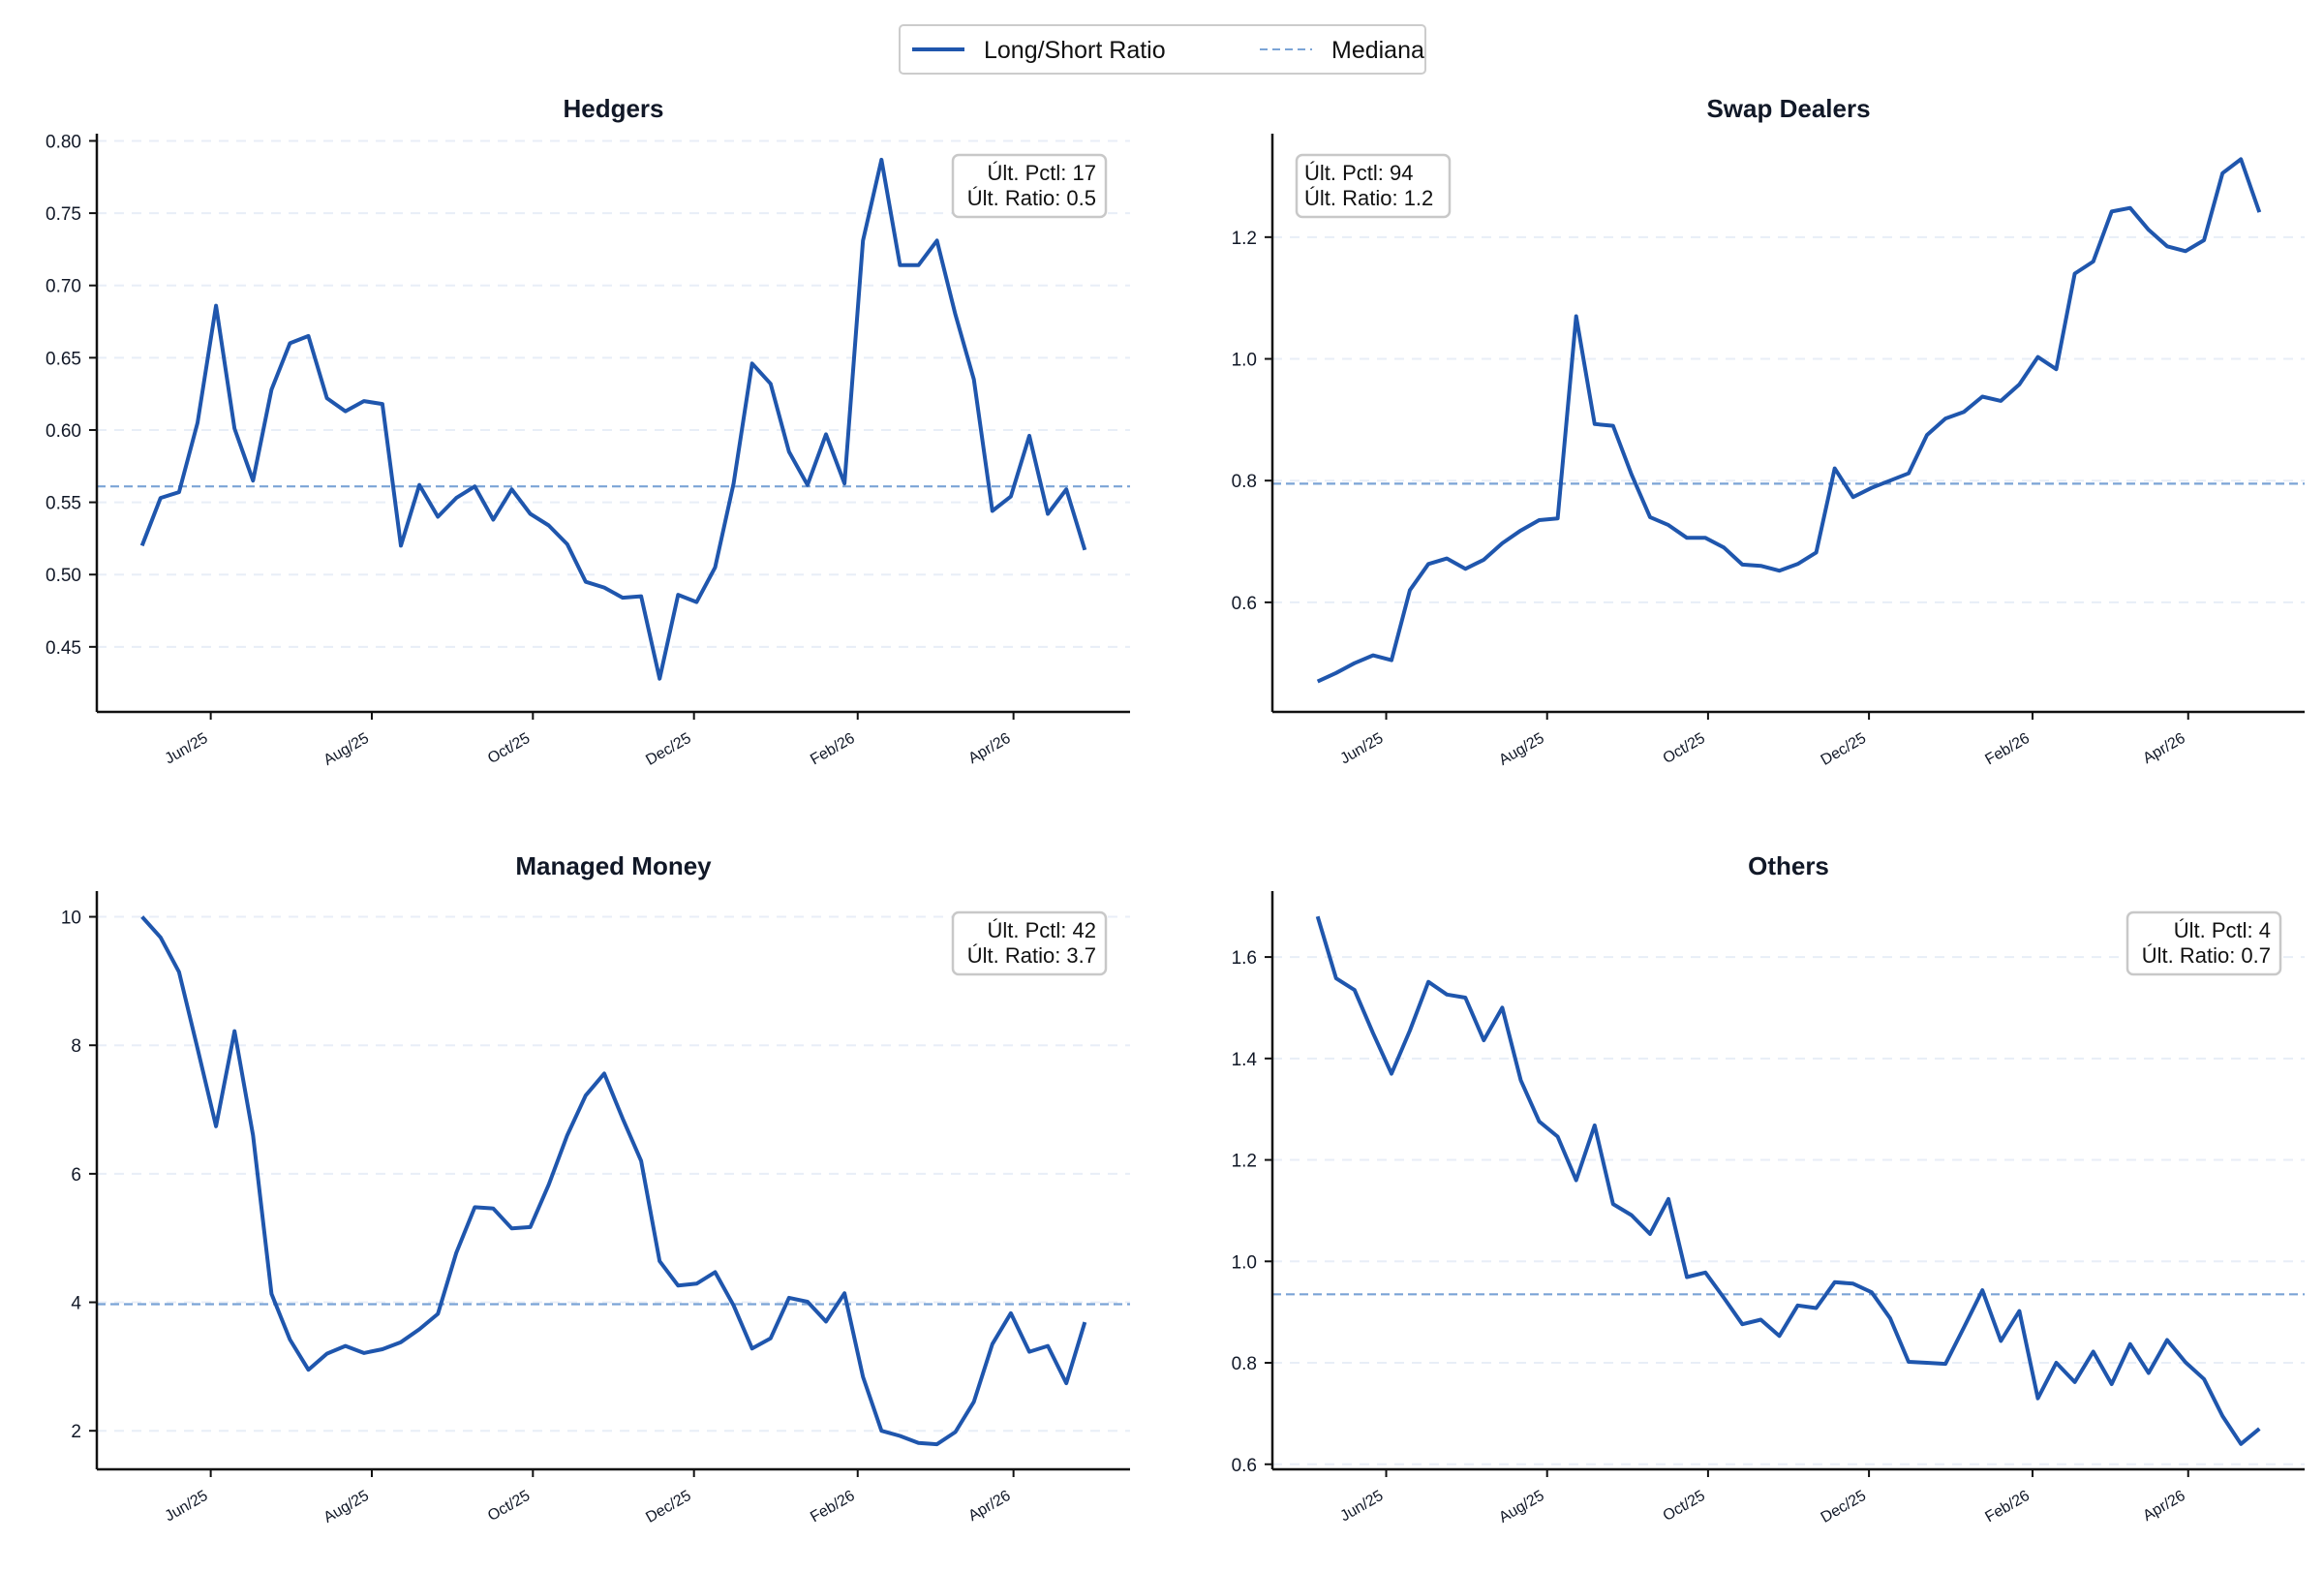 The height and width of the screenshot is (1572, 2324). I want to click on y-tick-label: 10, so click(71, 919).